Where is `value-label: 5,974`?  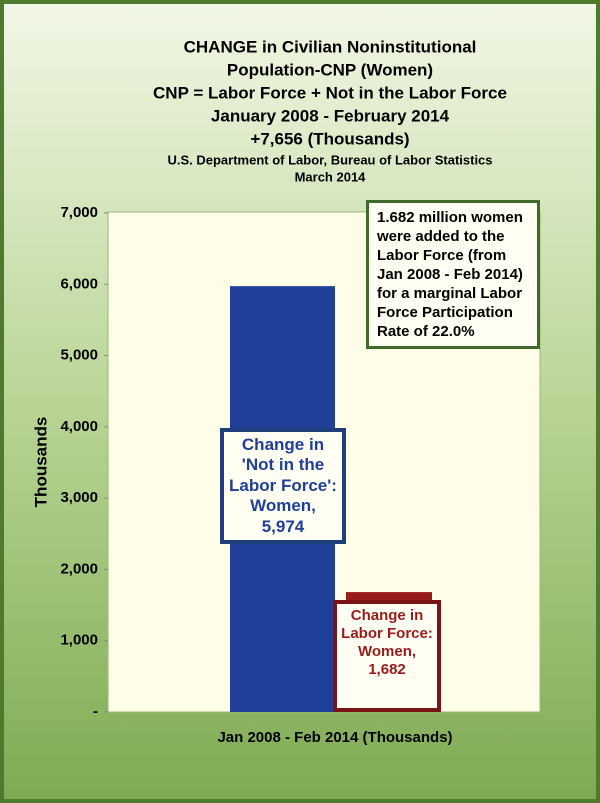 value-label: 5,974 is located at coordinates (283, 526).